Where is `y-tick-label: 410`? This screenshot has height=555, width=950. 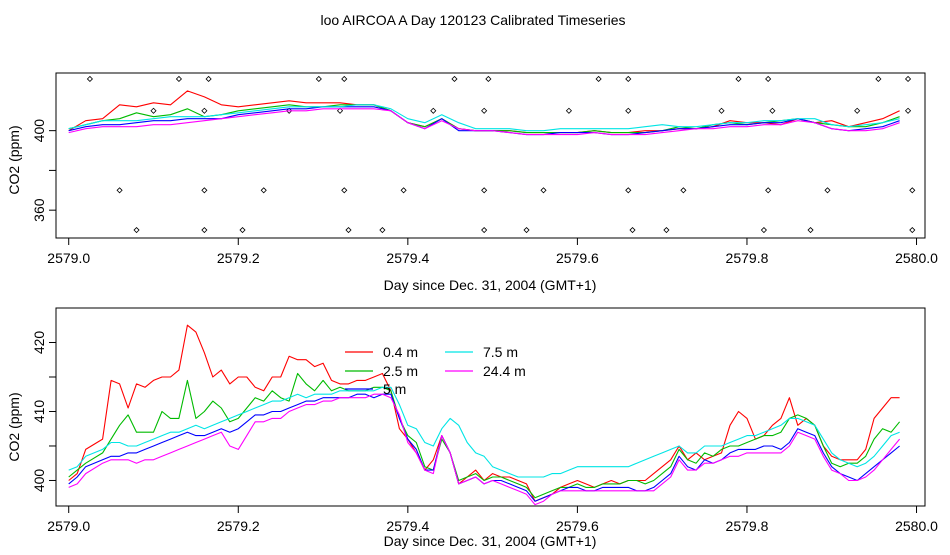 y-tick-label: 410 is located at coordinates (39, 412).